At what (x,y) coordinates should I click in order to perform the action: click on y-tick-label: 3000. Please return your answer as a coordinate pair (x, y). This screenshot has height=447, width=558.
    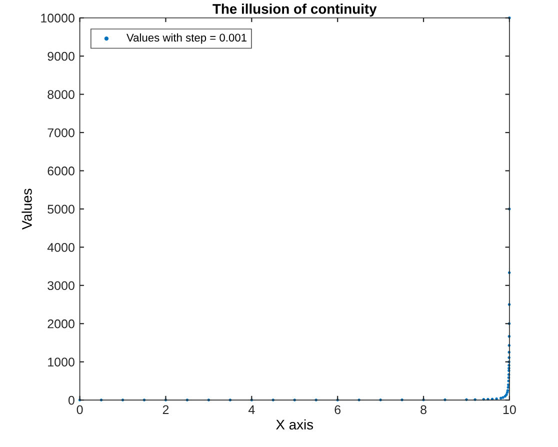
    Looking at the image, I should click on (61, 285).